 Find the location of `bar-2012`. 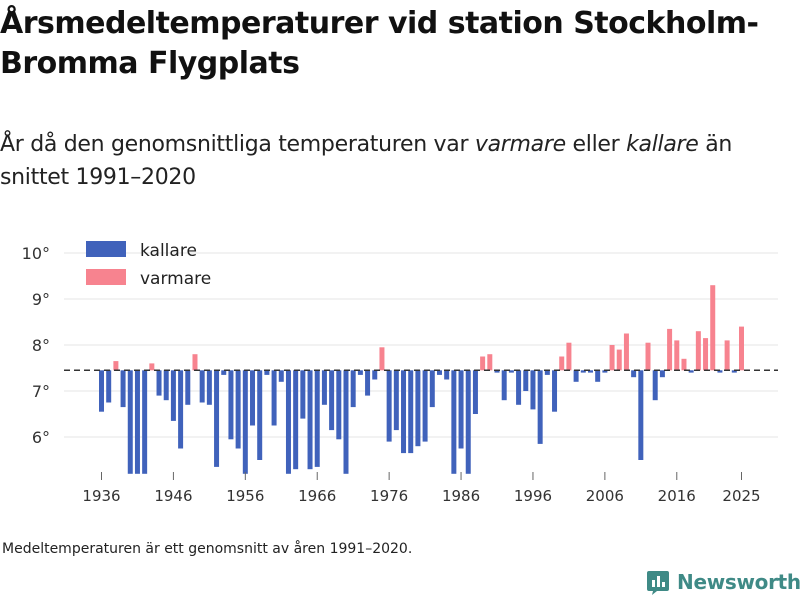

bar-2012 is located at coordinates (648, 356).